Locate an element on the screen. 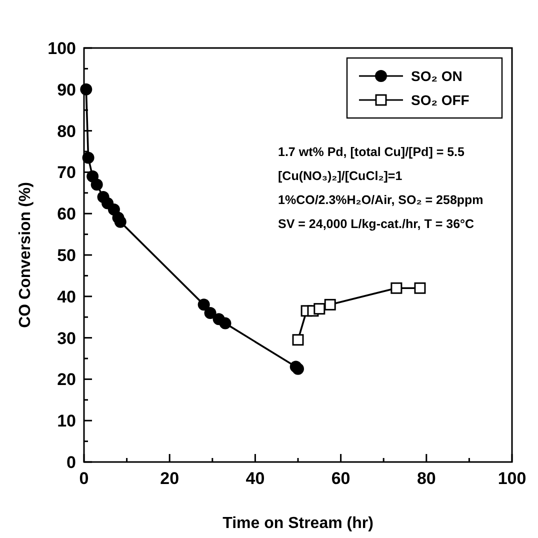 The width and height of the screenshot is (538, 538). y-tick-label: 40 is located at coordinates (66, 296).